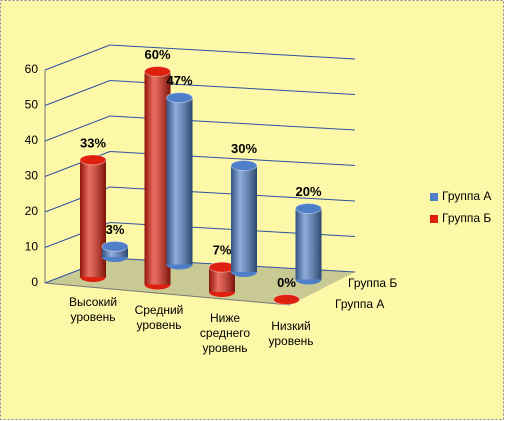 This screenshot has height=421, width=505. What do you see at coordinates (157, 54) in the screenshot?
I see `value-label: 60%` at bounding box center [157, 54].